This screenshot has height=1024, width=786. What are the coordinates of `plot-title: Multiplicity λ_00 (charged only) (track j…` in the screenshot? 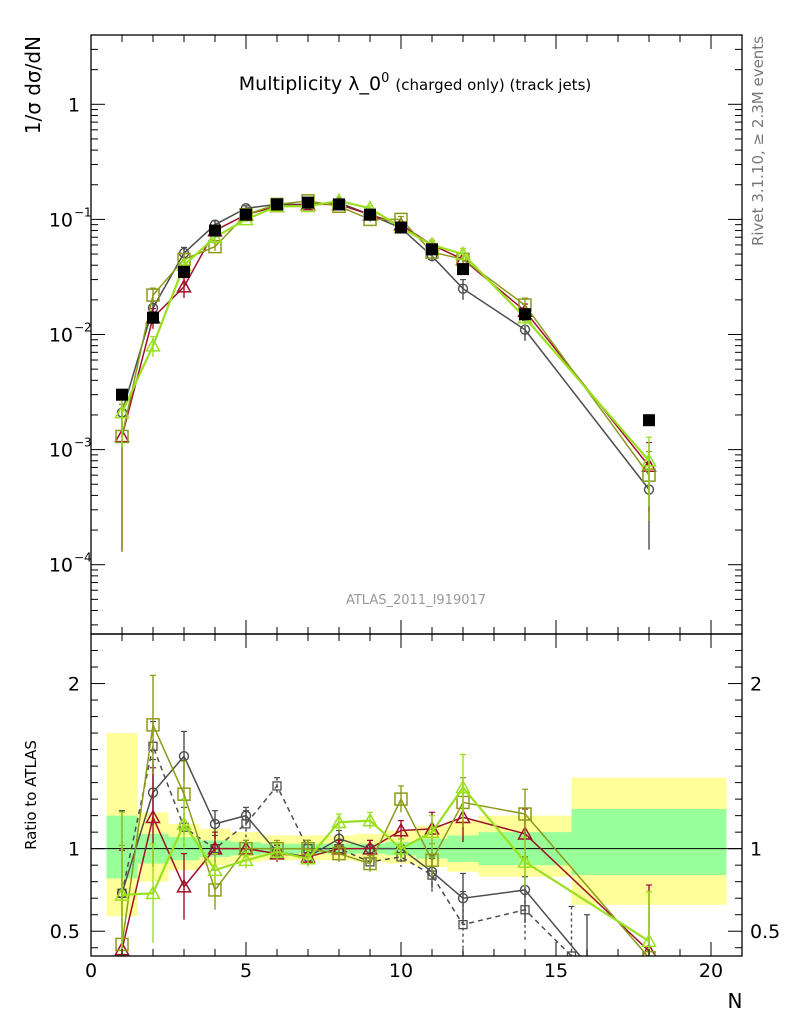 It's located at (415, 83).